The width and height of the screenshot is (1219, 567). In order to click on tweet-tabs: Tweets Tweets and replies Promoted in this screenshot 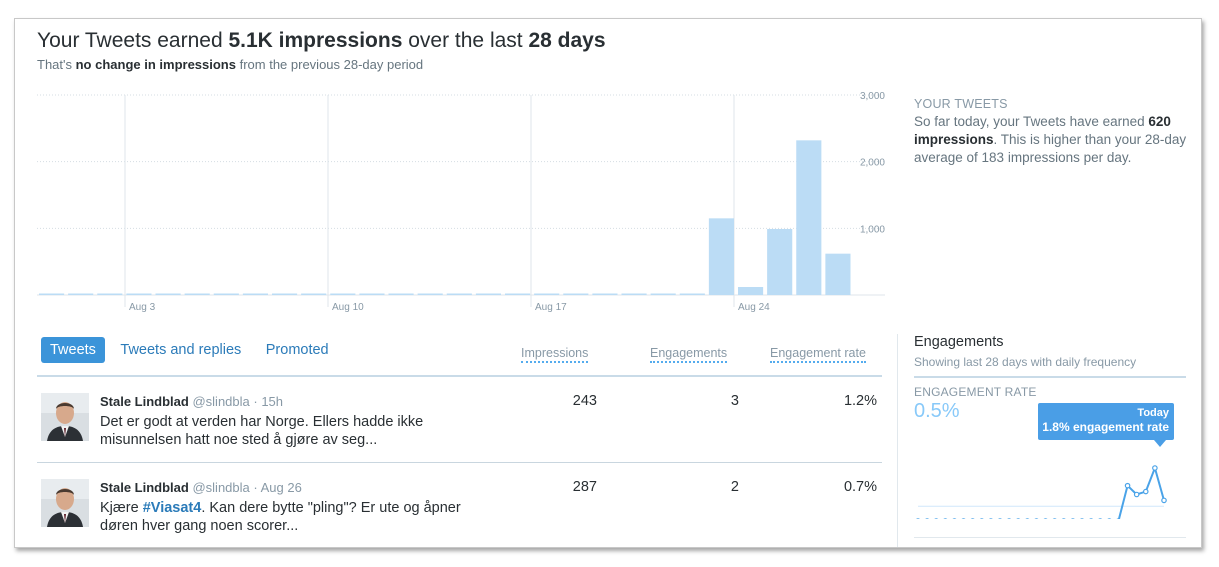, I will do `click(190, 351)`.